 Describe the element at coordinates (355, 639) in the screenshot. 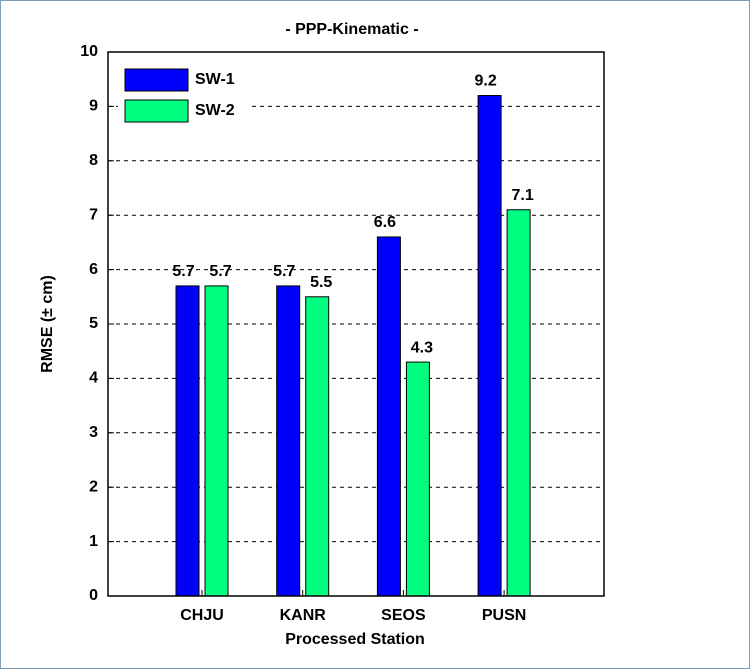

I see `x-axis-label: Processed Station` at that location.